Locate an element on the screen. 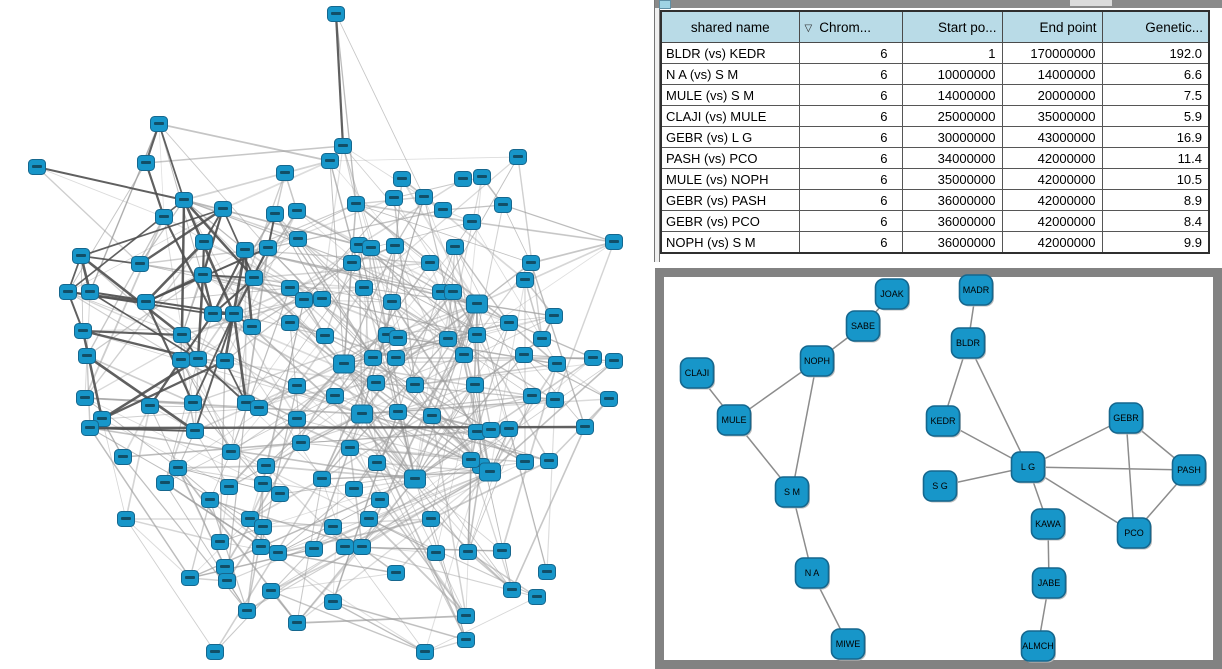 This screenshot has width=1222, height=669. table-row: GEBR (vs) PASH 6 36000000 42000000 8.9 is located at coordinates (935, 200).